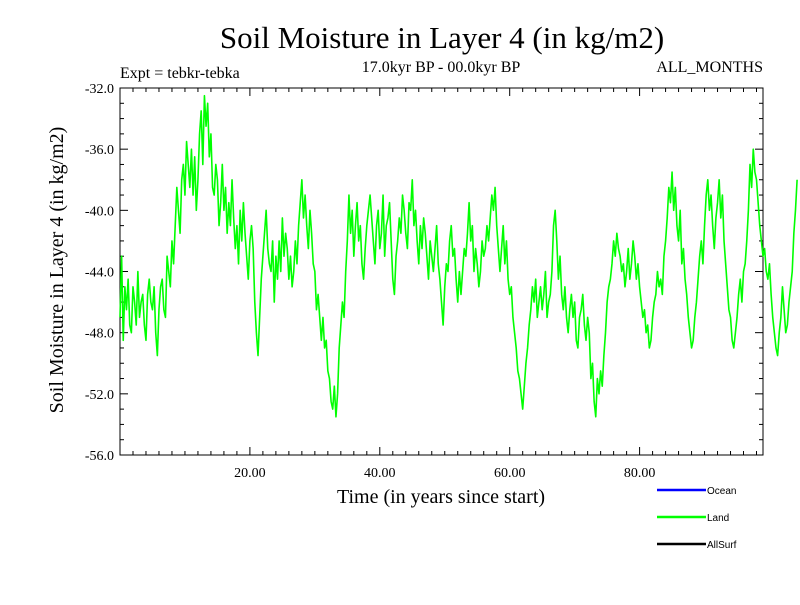 The height and width of the screenshot is (605, 800). What do you see at coordinates (718, 518) in the screenshot?
I see `legend-label-land: Land` at bounding box center [718, 518].